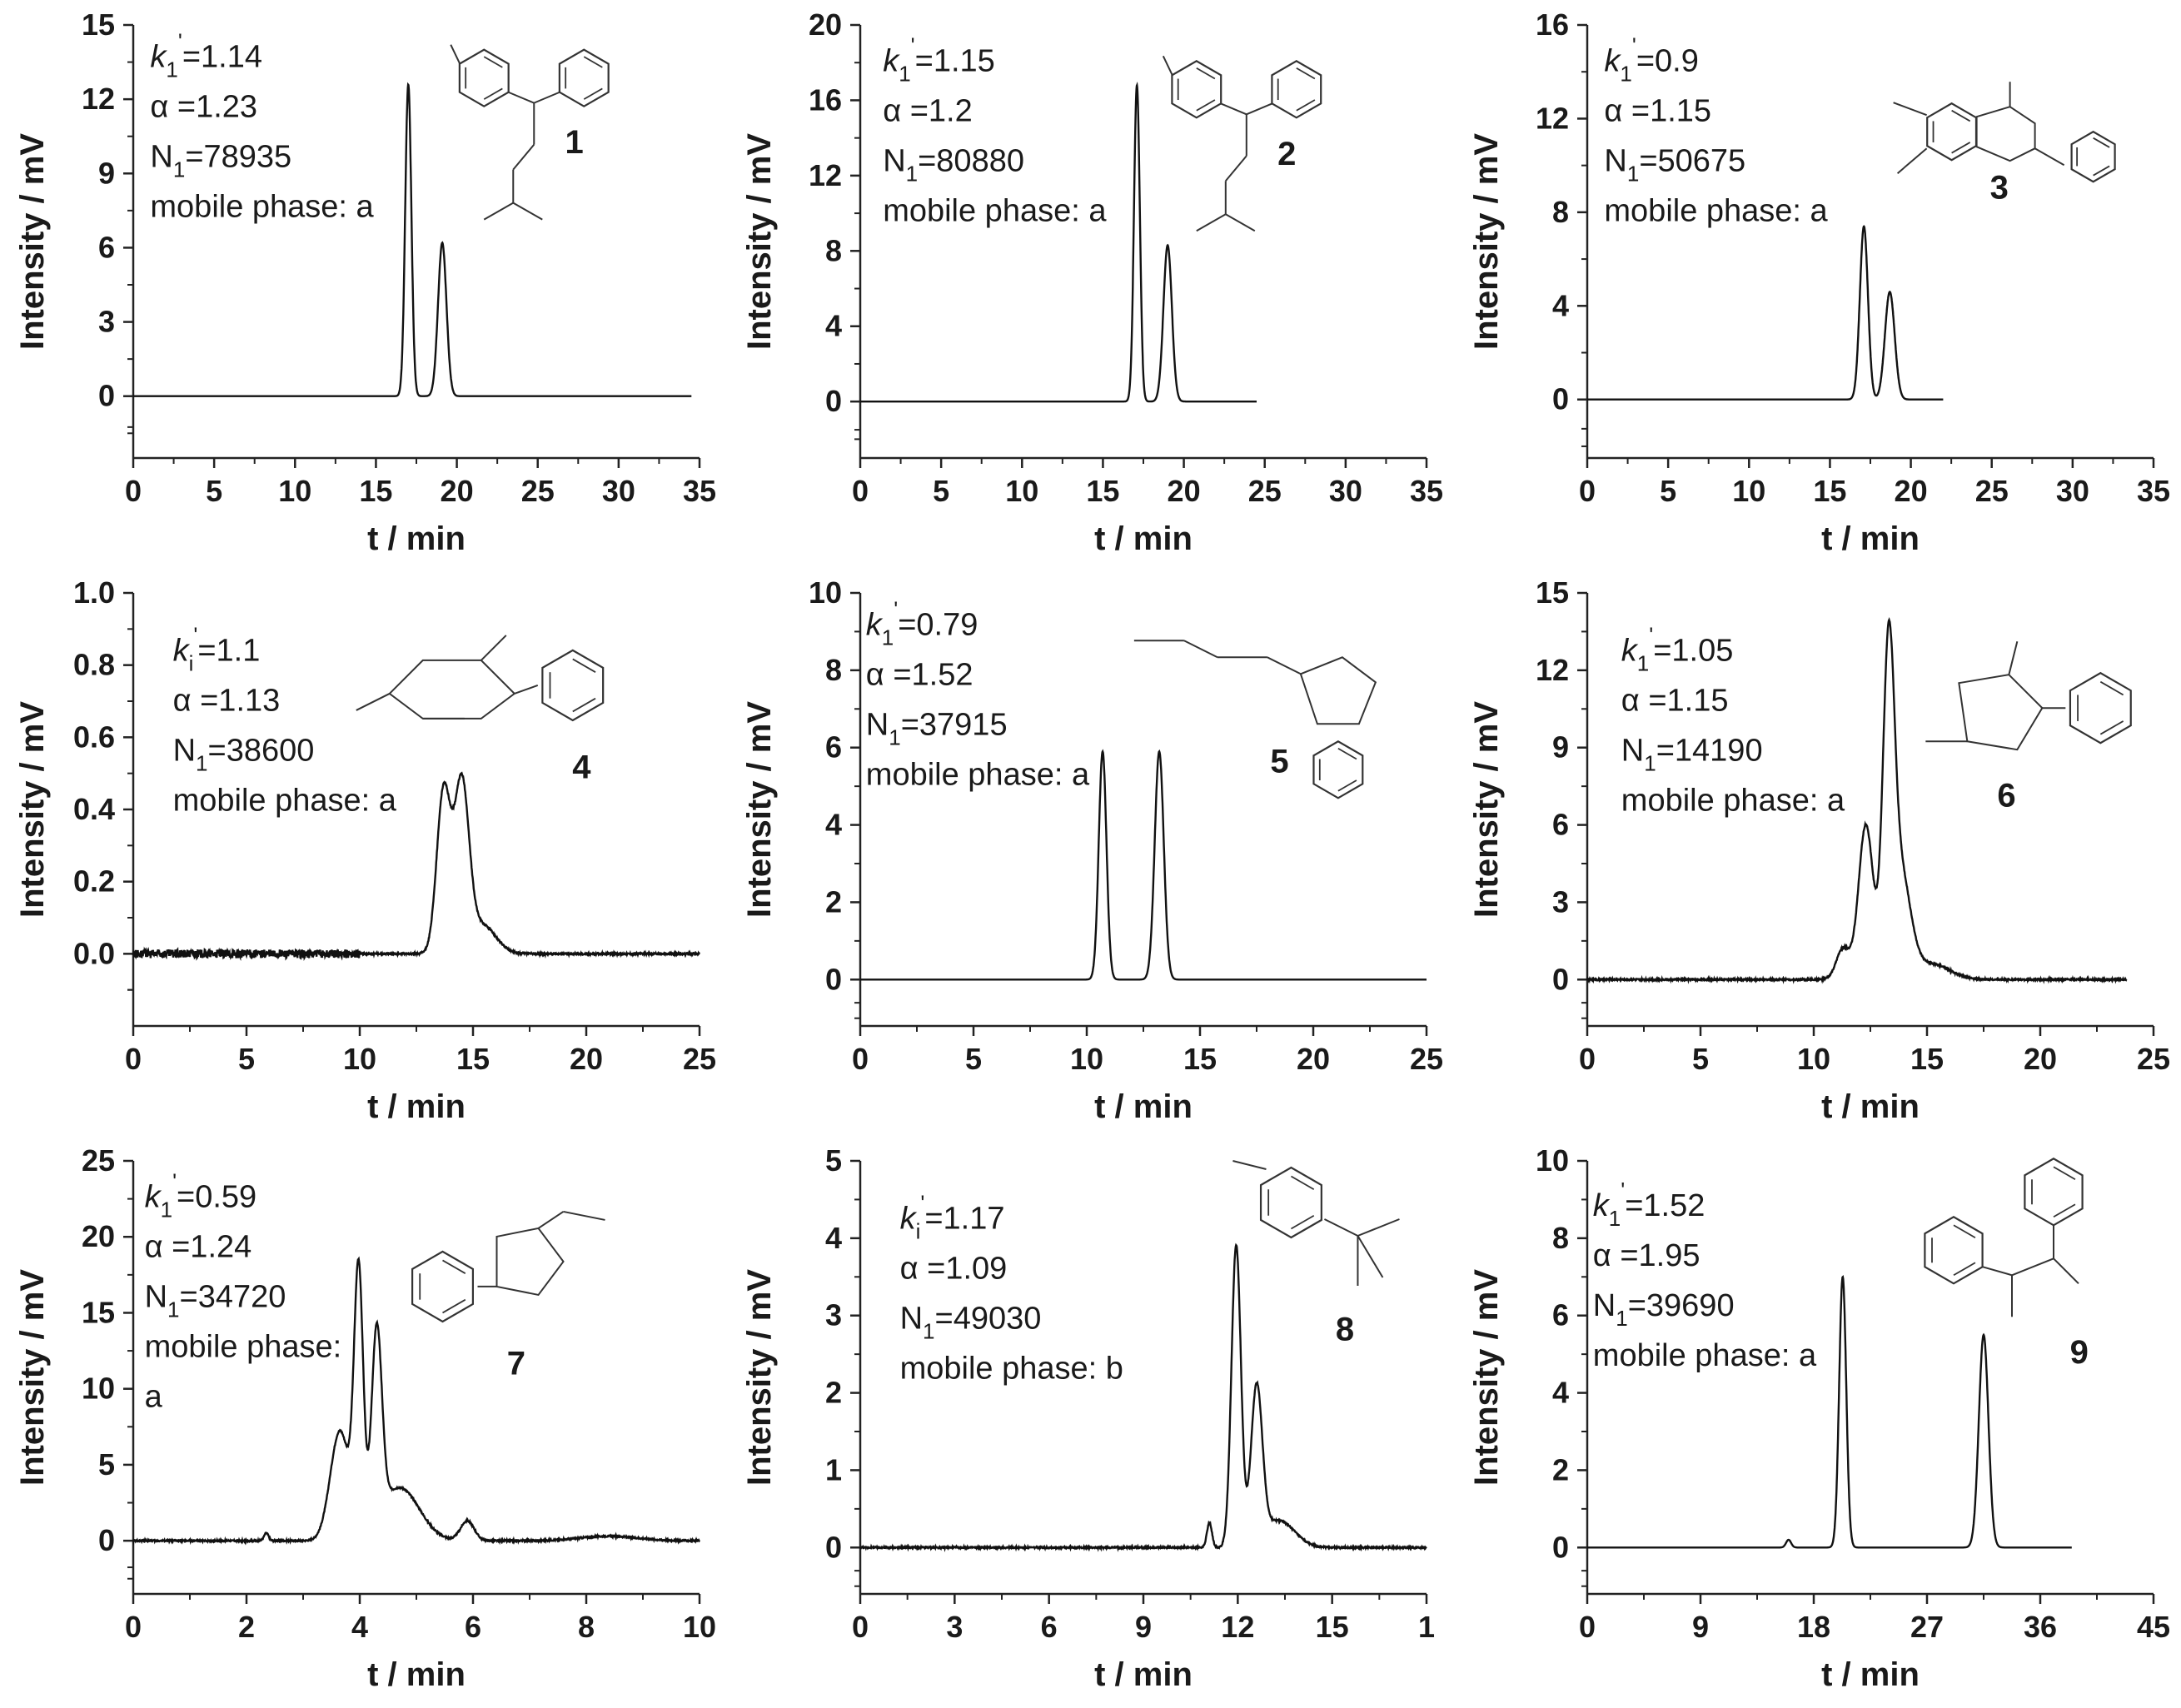 The image size is (2181, 1708). I want to click on annotation-line-2: α =1.23, so click(204, 106).